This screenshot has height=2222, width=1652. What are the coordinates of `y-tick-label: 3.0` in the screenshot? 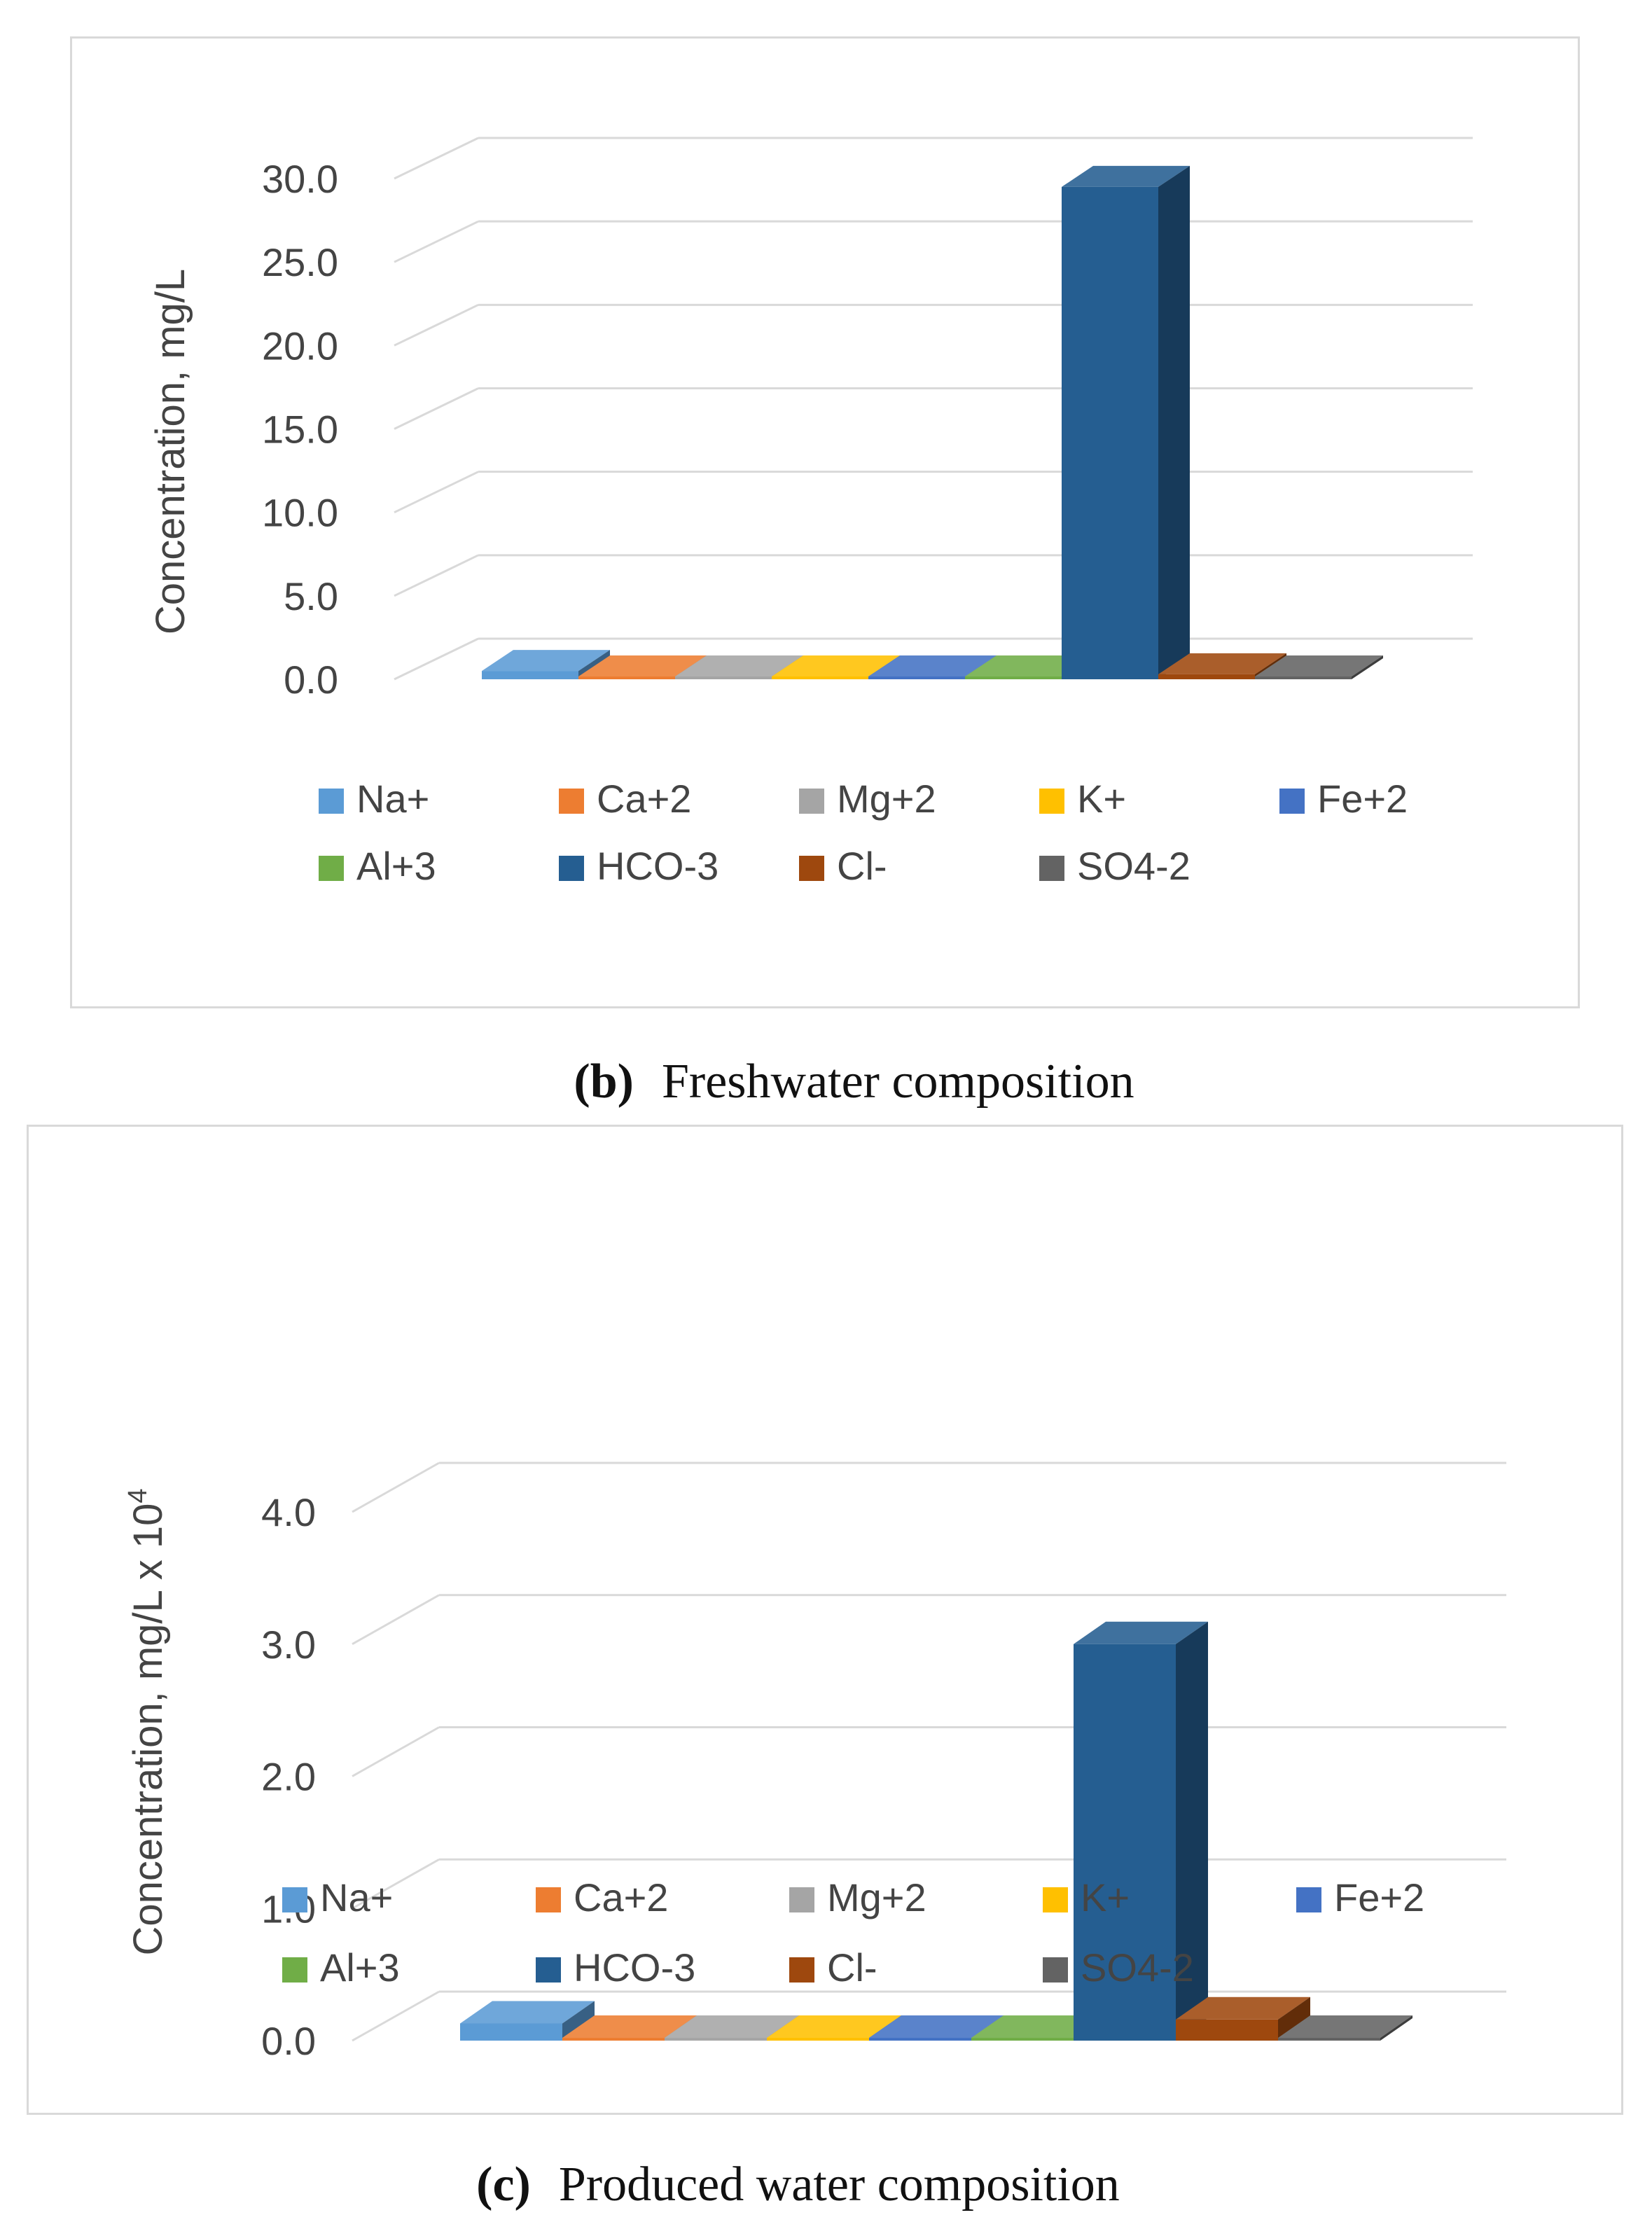 It's located at (288, 1645).